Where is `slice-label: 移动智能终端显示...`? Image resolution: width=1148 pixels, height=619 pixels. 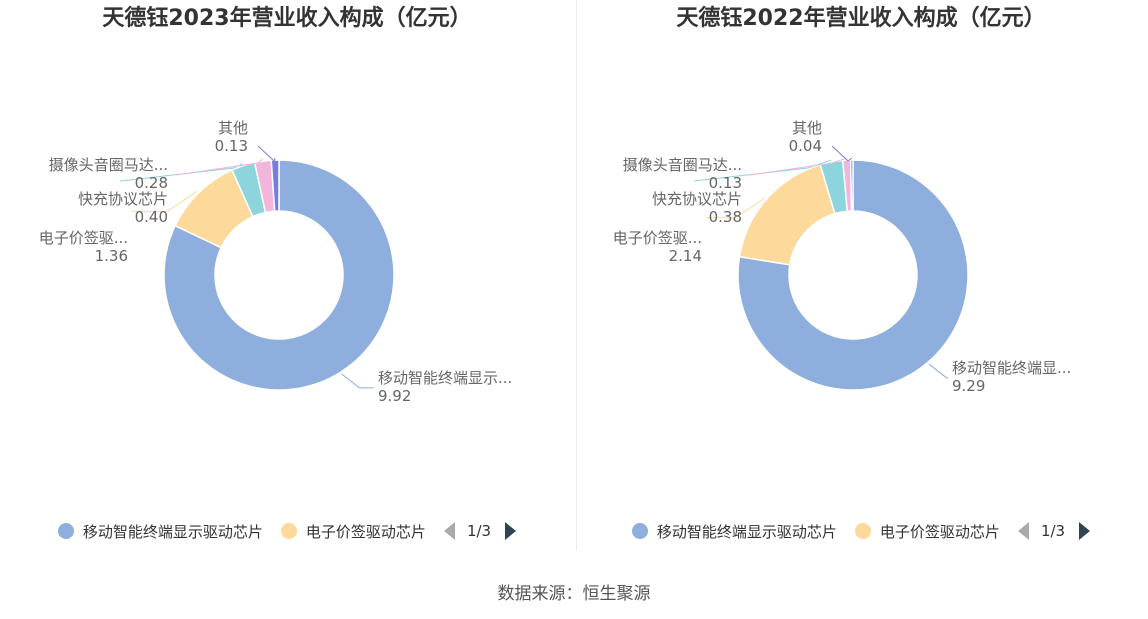 slice-label: 移动智能终端显示... is located at coordinates (445, 378).